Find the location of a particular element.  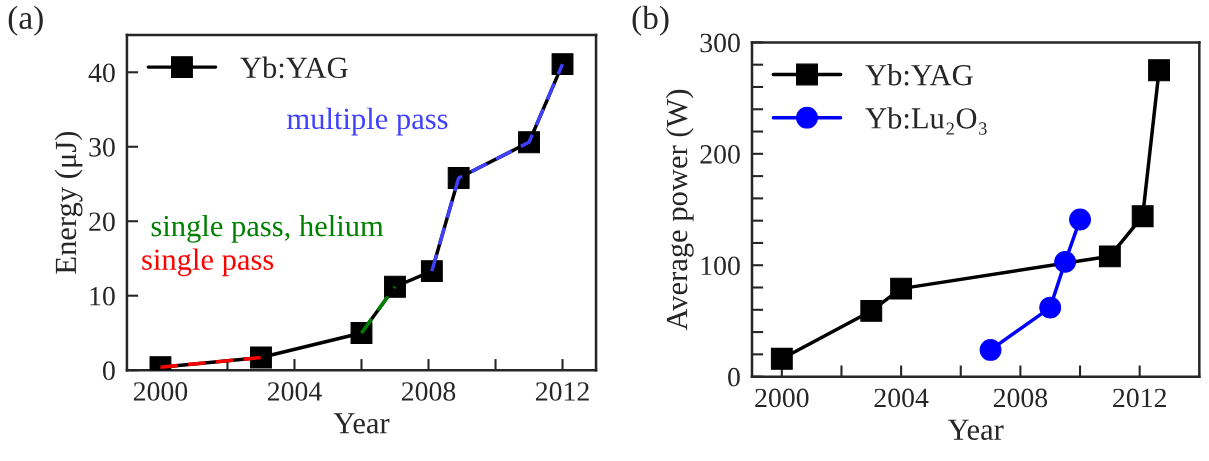

y-tick-label: 200 is located at coordinates (720, 154).